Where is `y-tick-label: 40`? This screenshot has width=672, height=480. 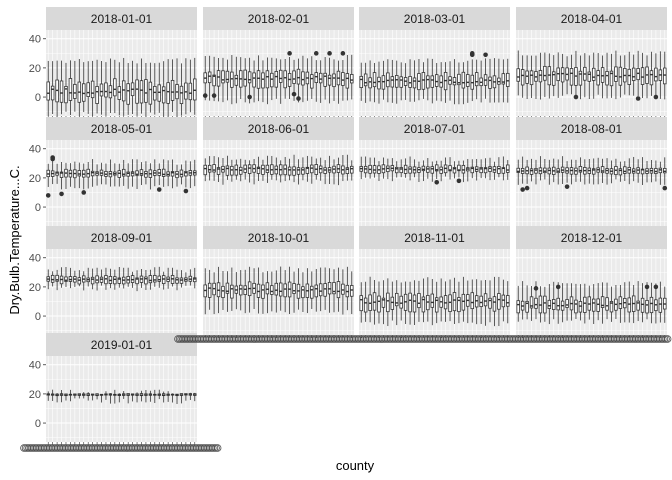
y-tick-label: 40 is located at coordinates (35, 366).